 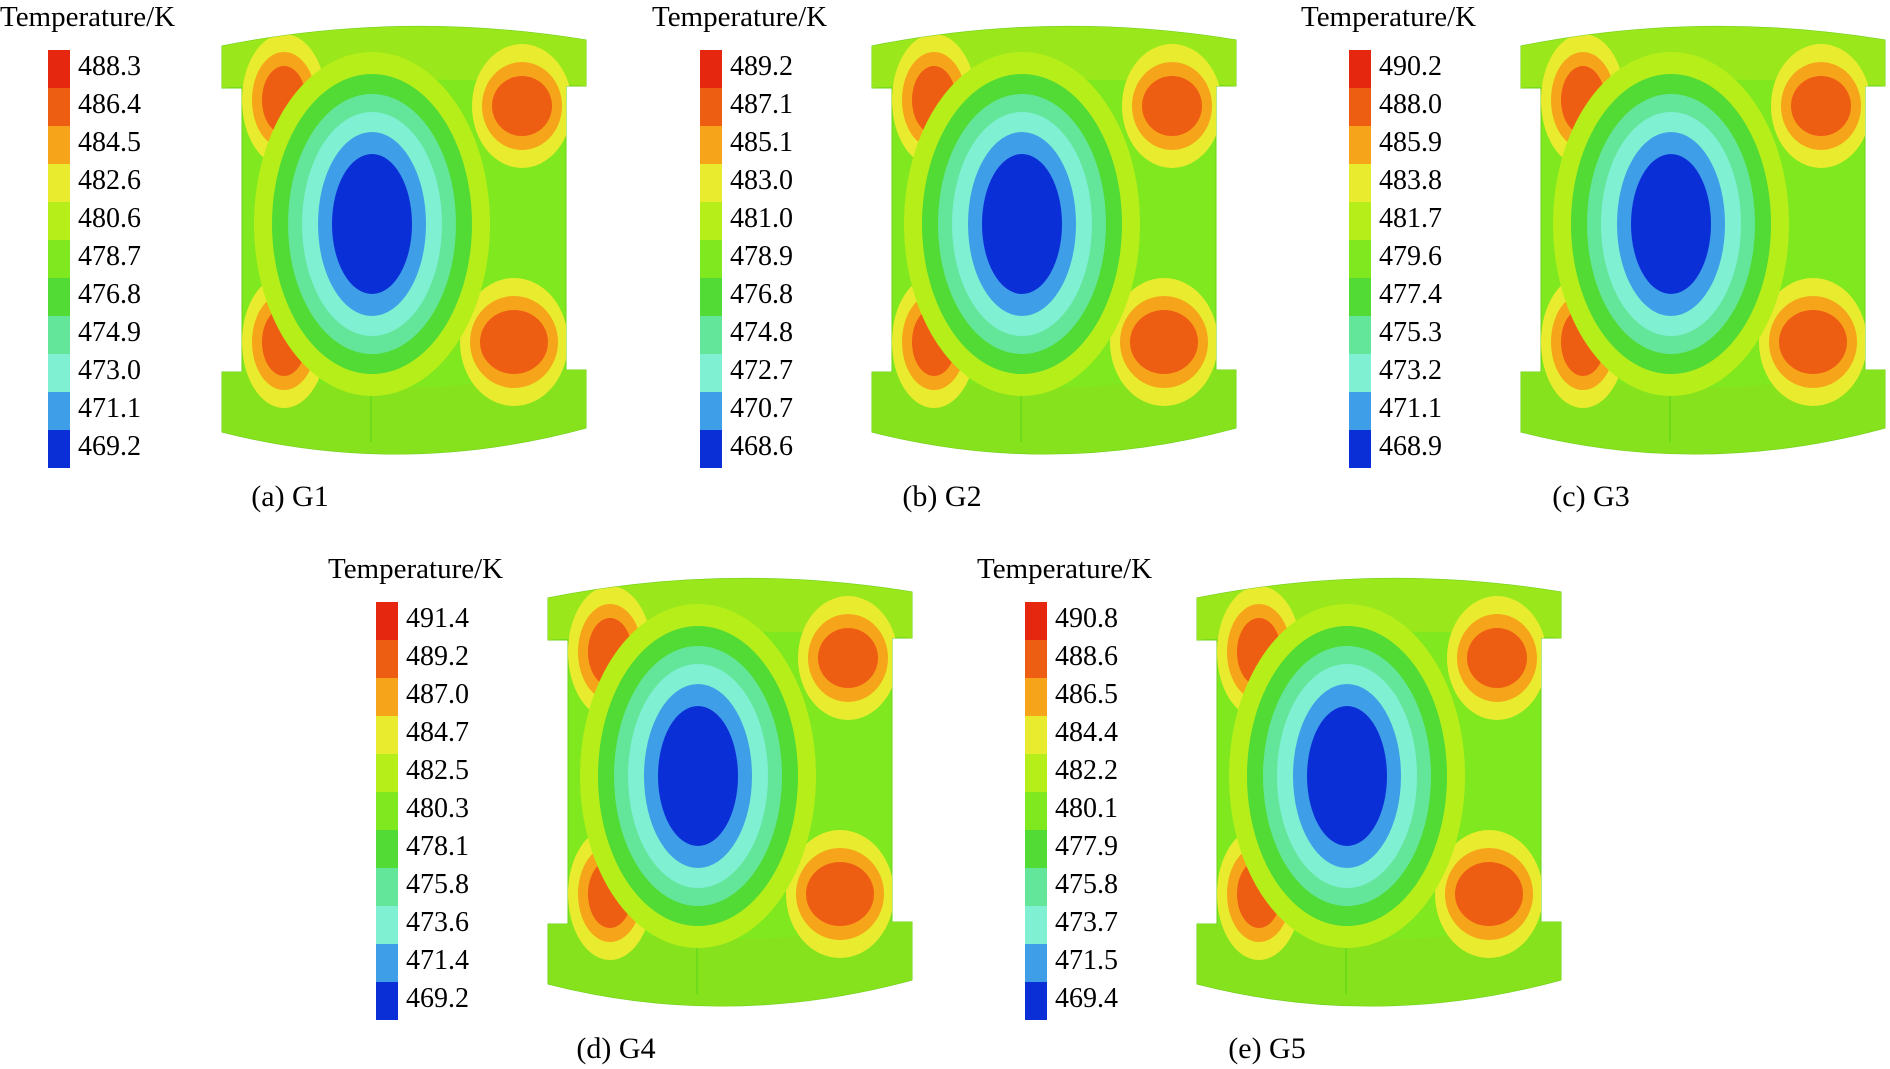 What do you see at coordinates (1086, 808) in the screenshot?
I see `legend-tick-label: 480.1` at bounding box center [1086, 808].